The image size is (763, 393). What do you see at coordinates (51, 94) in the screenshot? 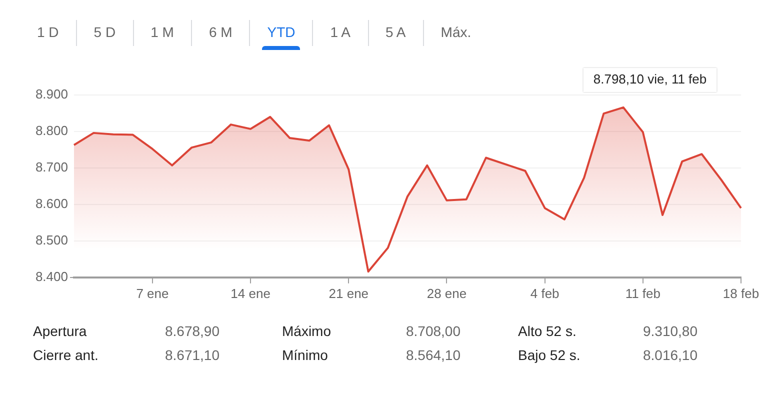
I see `y-tick-label: 8.900` at bounding box center [51, 94].